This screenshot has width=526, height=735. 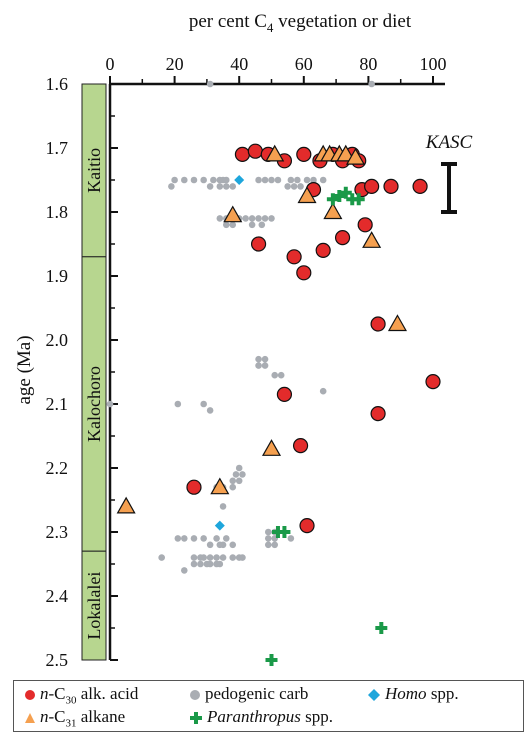 What do you see at coordinates (57, 340) in the screenshot?
I see `y-tick-label: 2.0` at bounding box center [57, 340].